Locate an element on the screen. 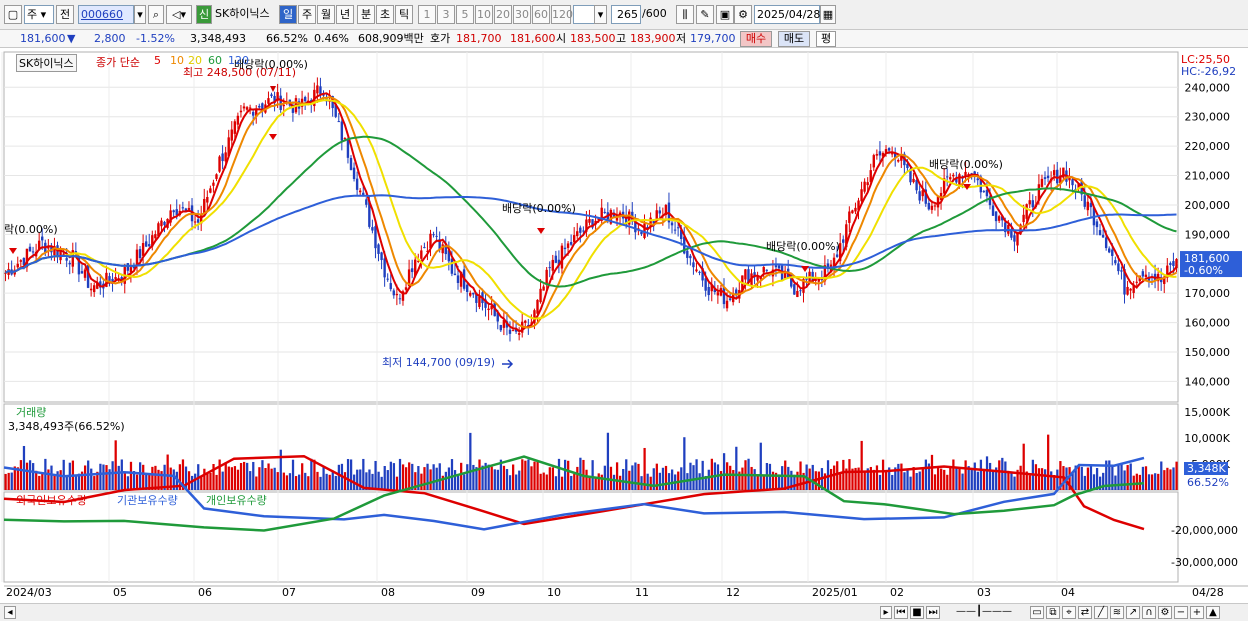 The image size is (1248, 621). zoom-in-icon: + is located at coordinates (1197, 612).